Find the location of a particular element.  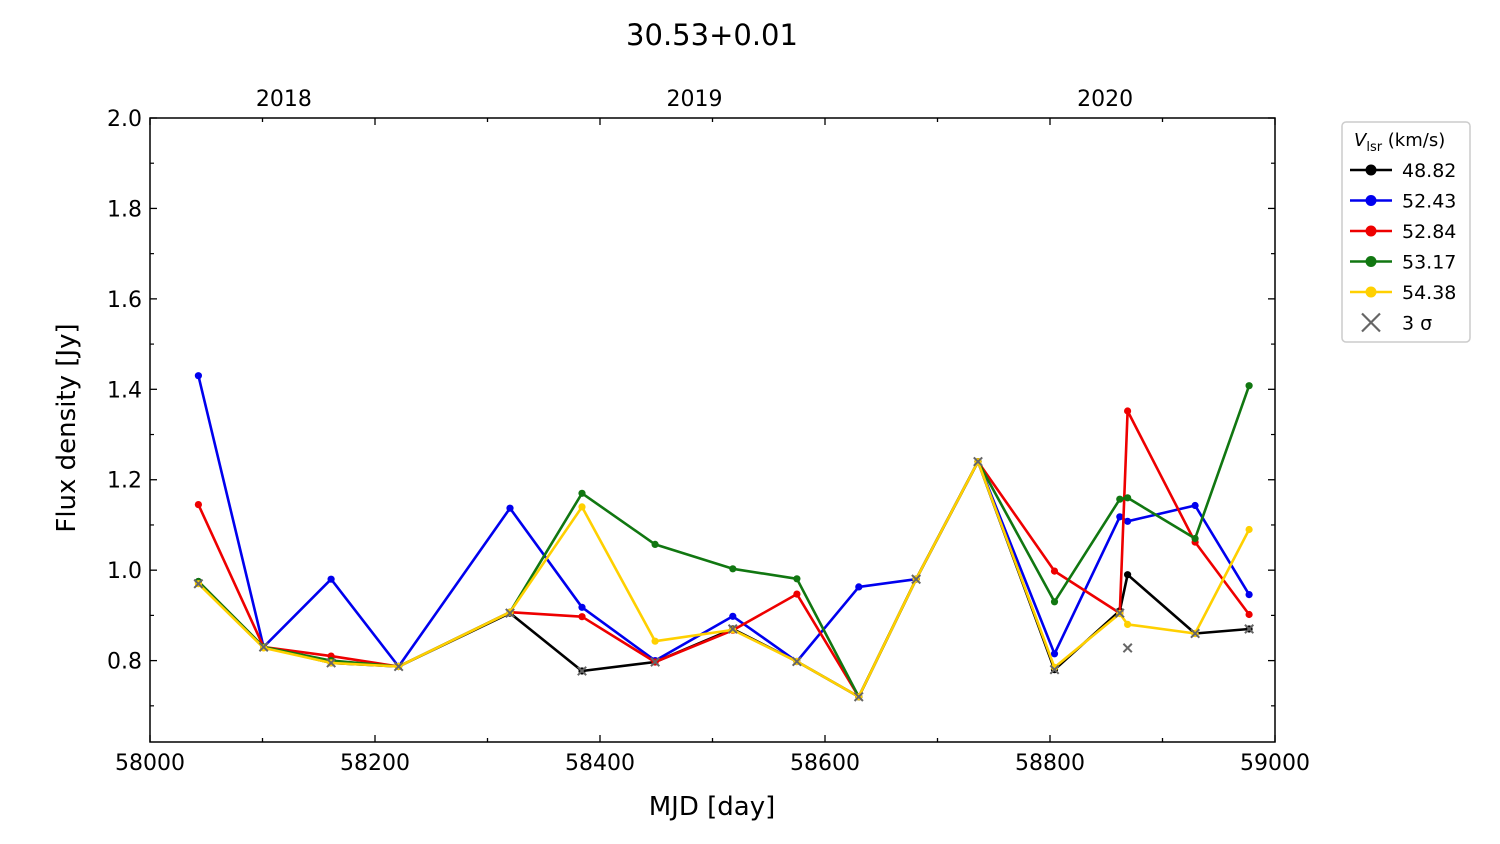

x-tick-label: 59000 is located at coordinates (1275, 763).